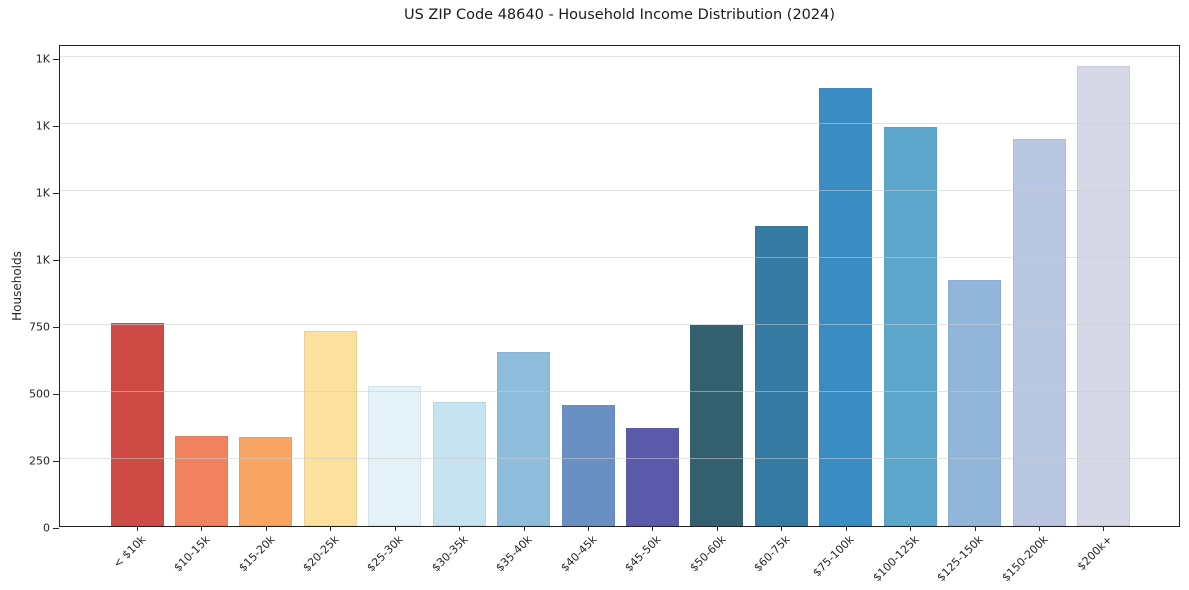  I want to click on bar-60-75k, so click(781, 375).